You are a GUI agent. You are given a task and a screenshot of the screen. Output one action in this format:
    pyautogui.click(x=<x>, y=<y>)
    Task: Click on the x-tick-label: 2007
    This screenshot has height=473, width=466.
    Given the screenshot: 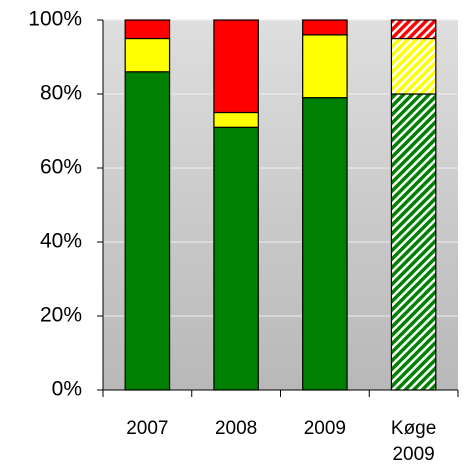 What is the action you would take?
    pyautogui.click(x=147, y=428)
    